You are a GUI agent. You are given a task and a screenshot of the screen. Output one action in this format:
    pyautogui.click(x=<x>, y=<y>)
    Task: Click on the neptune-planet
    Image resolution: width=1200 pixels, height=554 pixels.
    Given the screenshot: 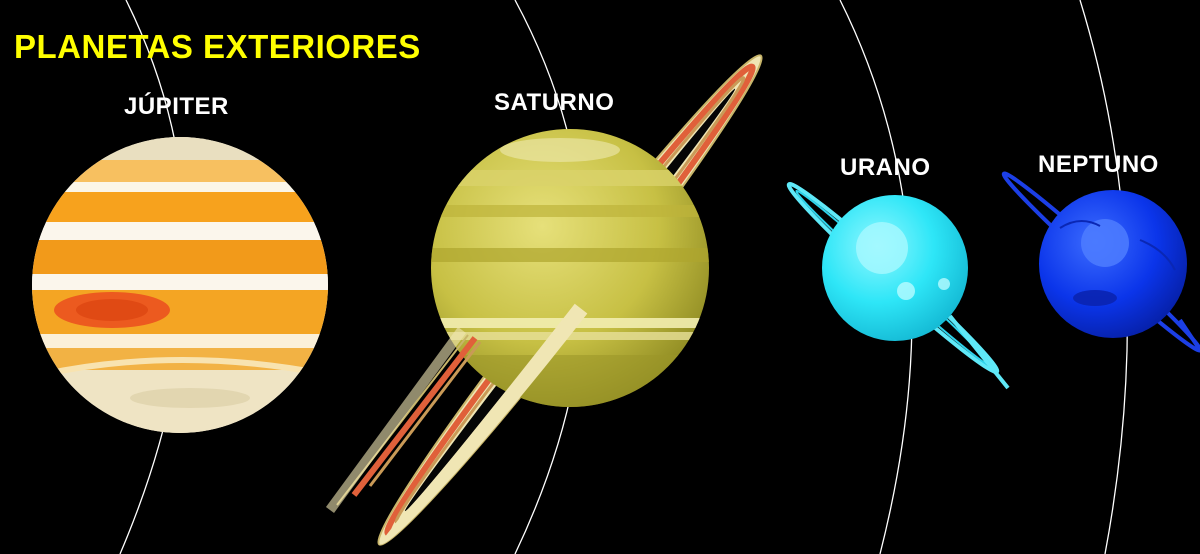 What is the action you would take?
    pyautogui.click(x=1100, y=262)
    